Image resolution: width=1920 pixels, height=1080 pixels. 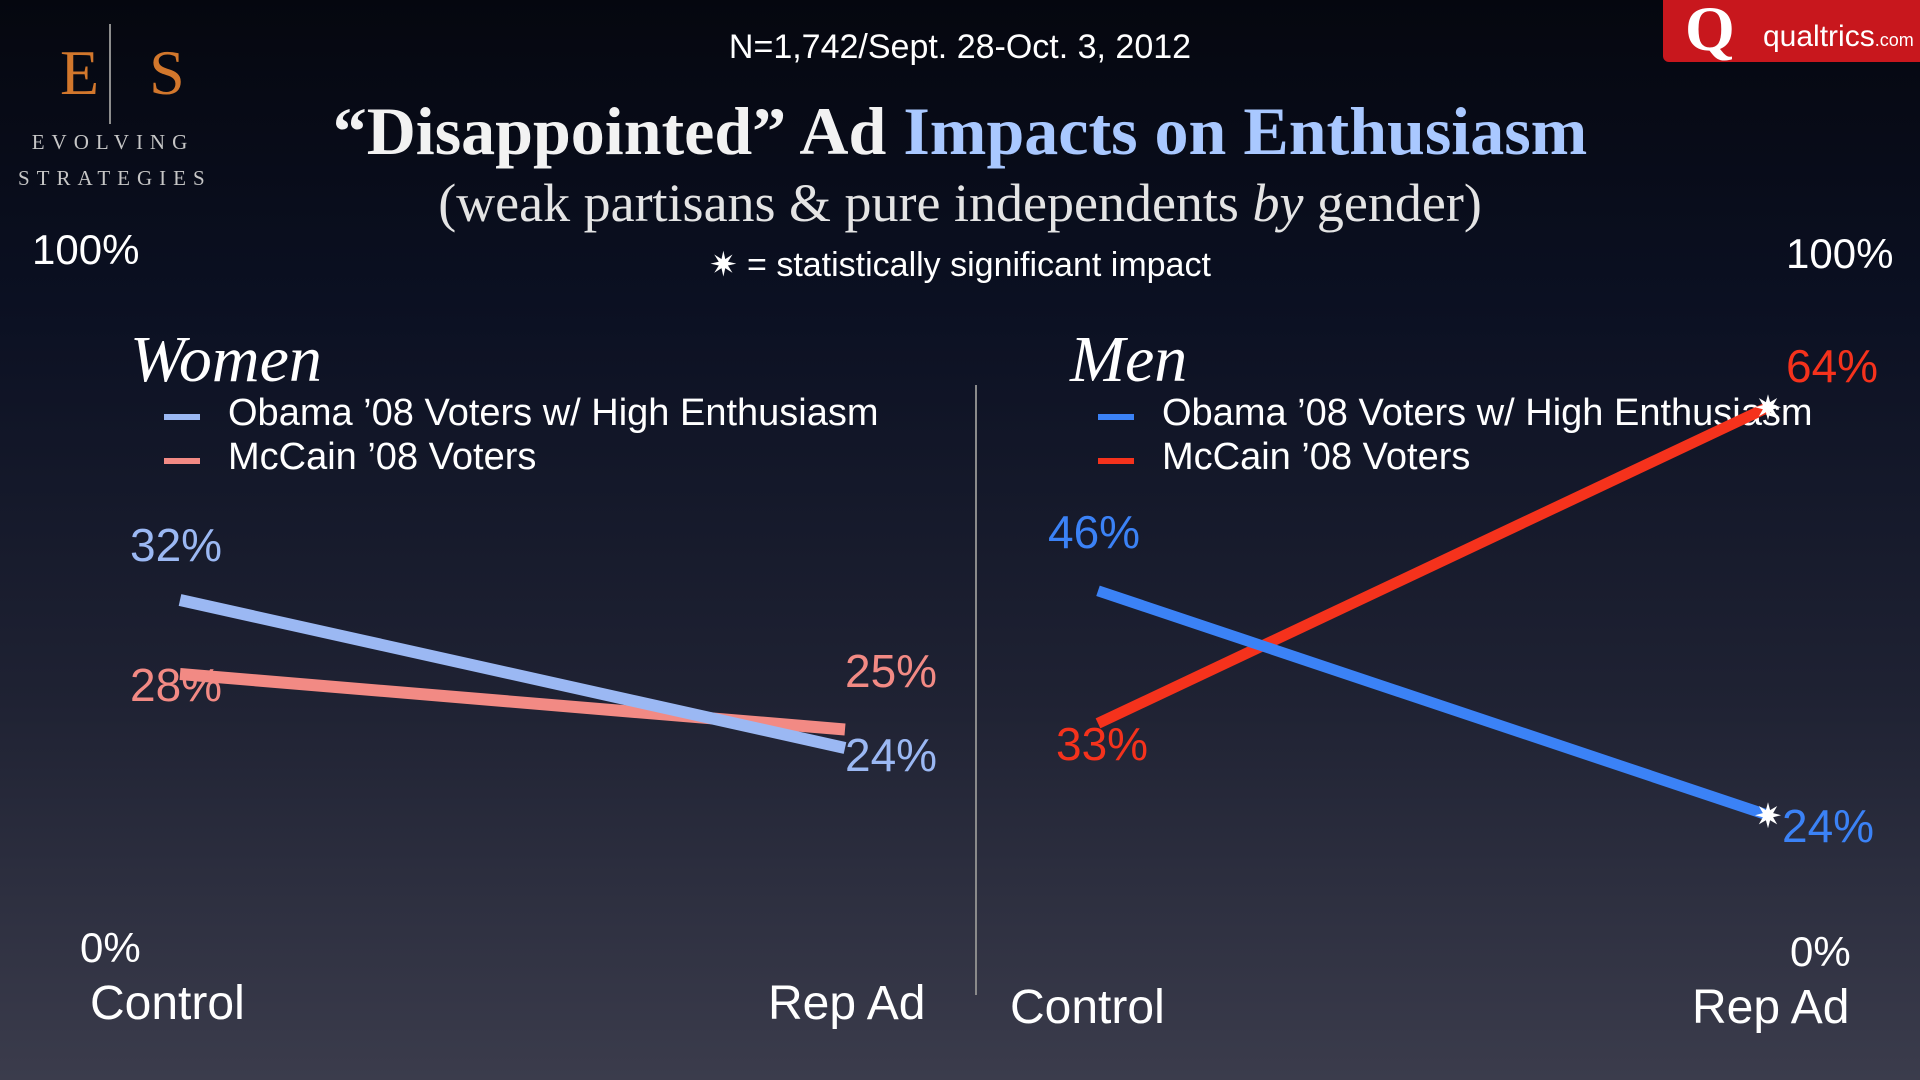 I want to click on women-series-0-line, so click(x=512, y=674).